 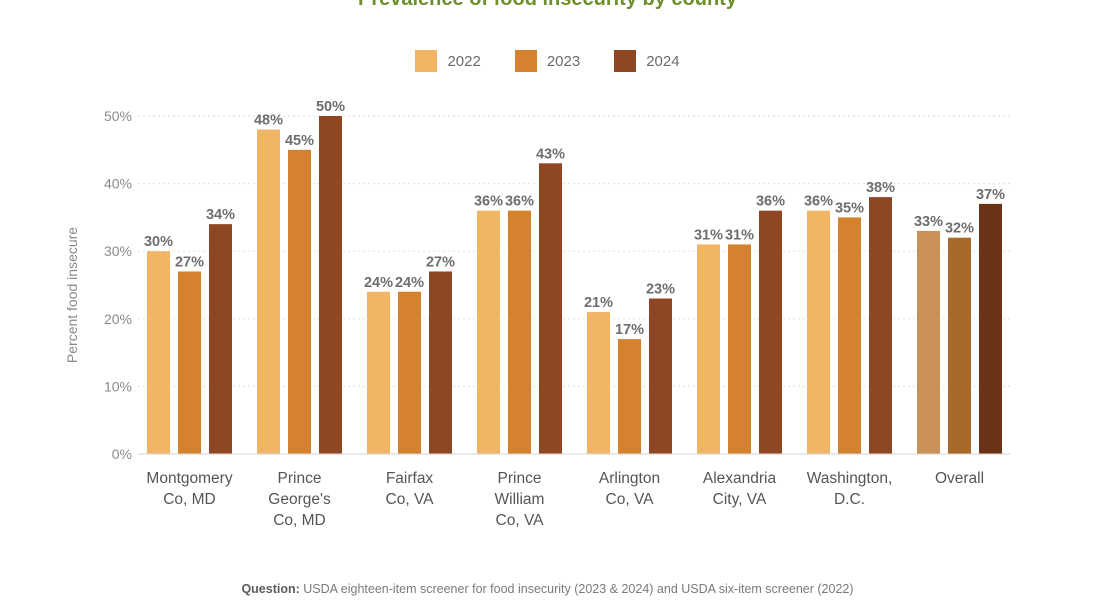 I want to click on y-tick-label: 20%, so click(x=118, y=319).